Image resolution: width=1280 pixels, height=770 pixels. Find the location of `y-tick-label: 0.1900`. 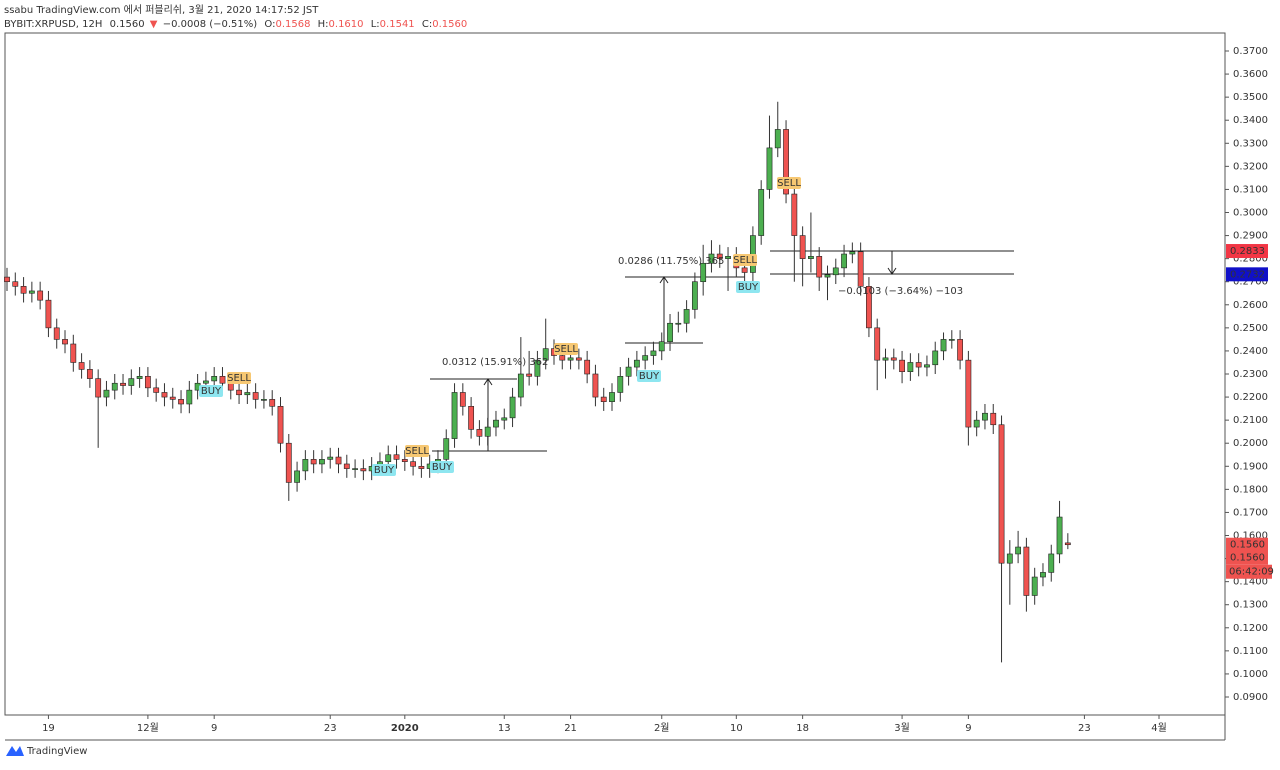

y-tick-label: 0.1900 is located at coordinates (1250, 466).